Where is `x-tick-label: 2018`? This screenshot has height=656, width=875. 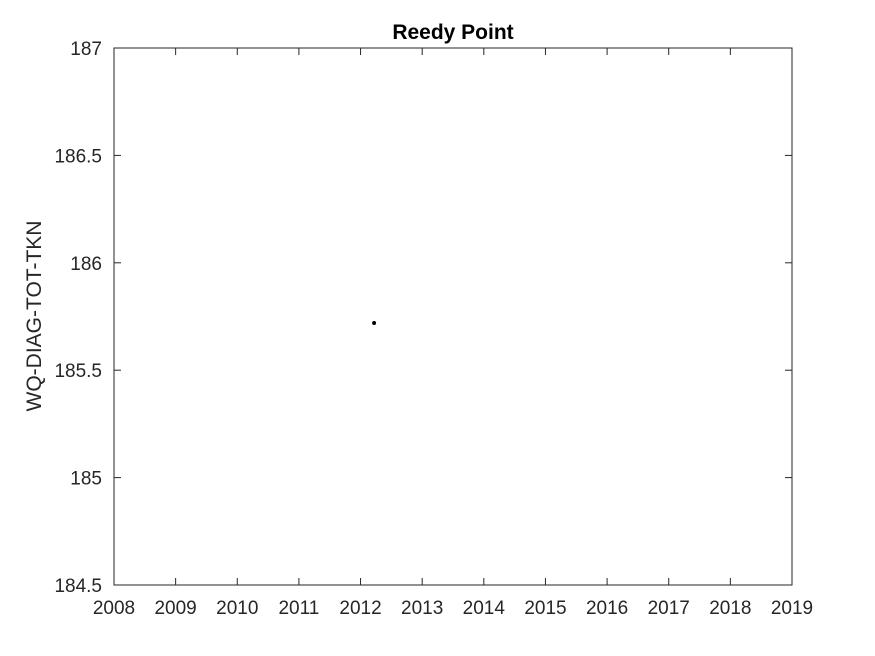 x-tick-label: 2018 is located at coordinates (730, 608).